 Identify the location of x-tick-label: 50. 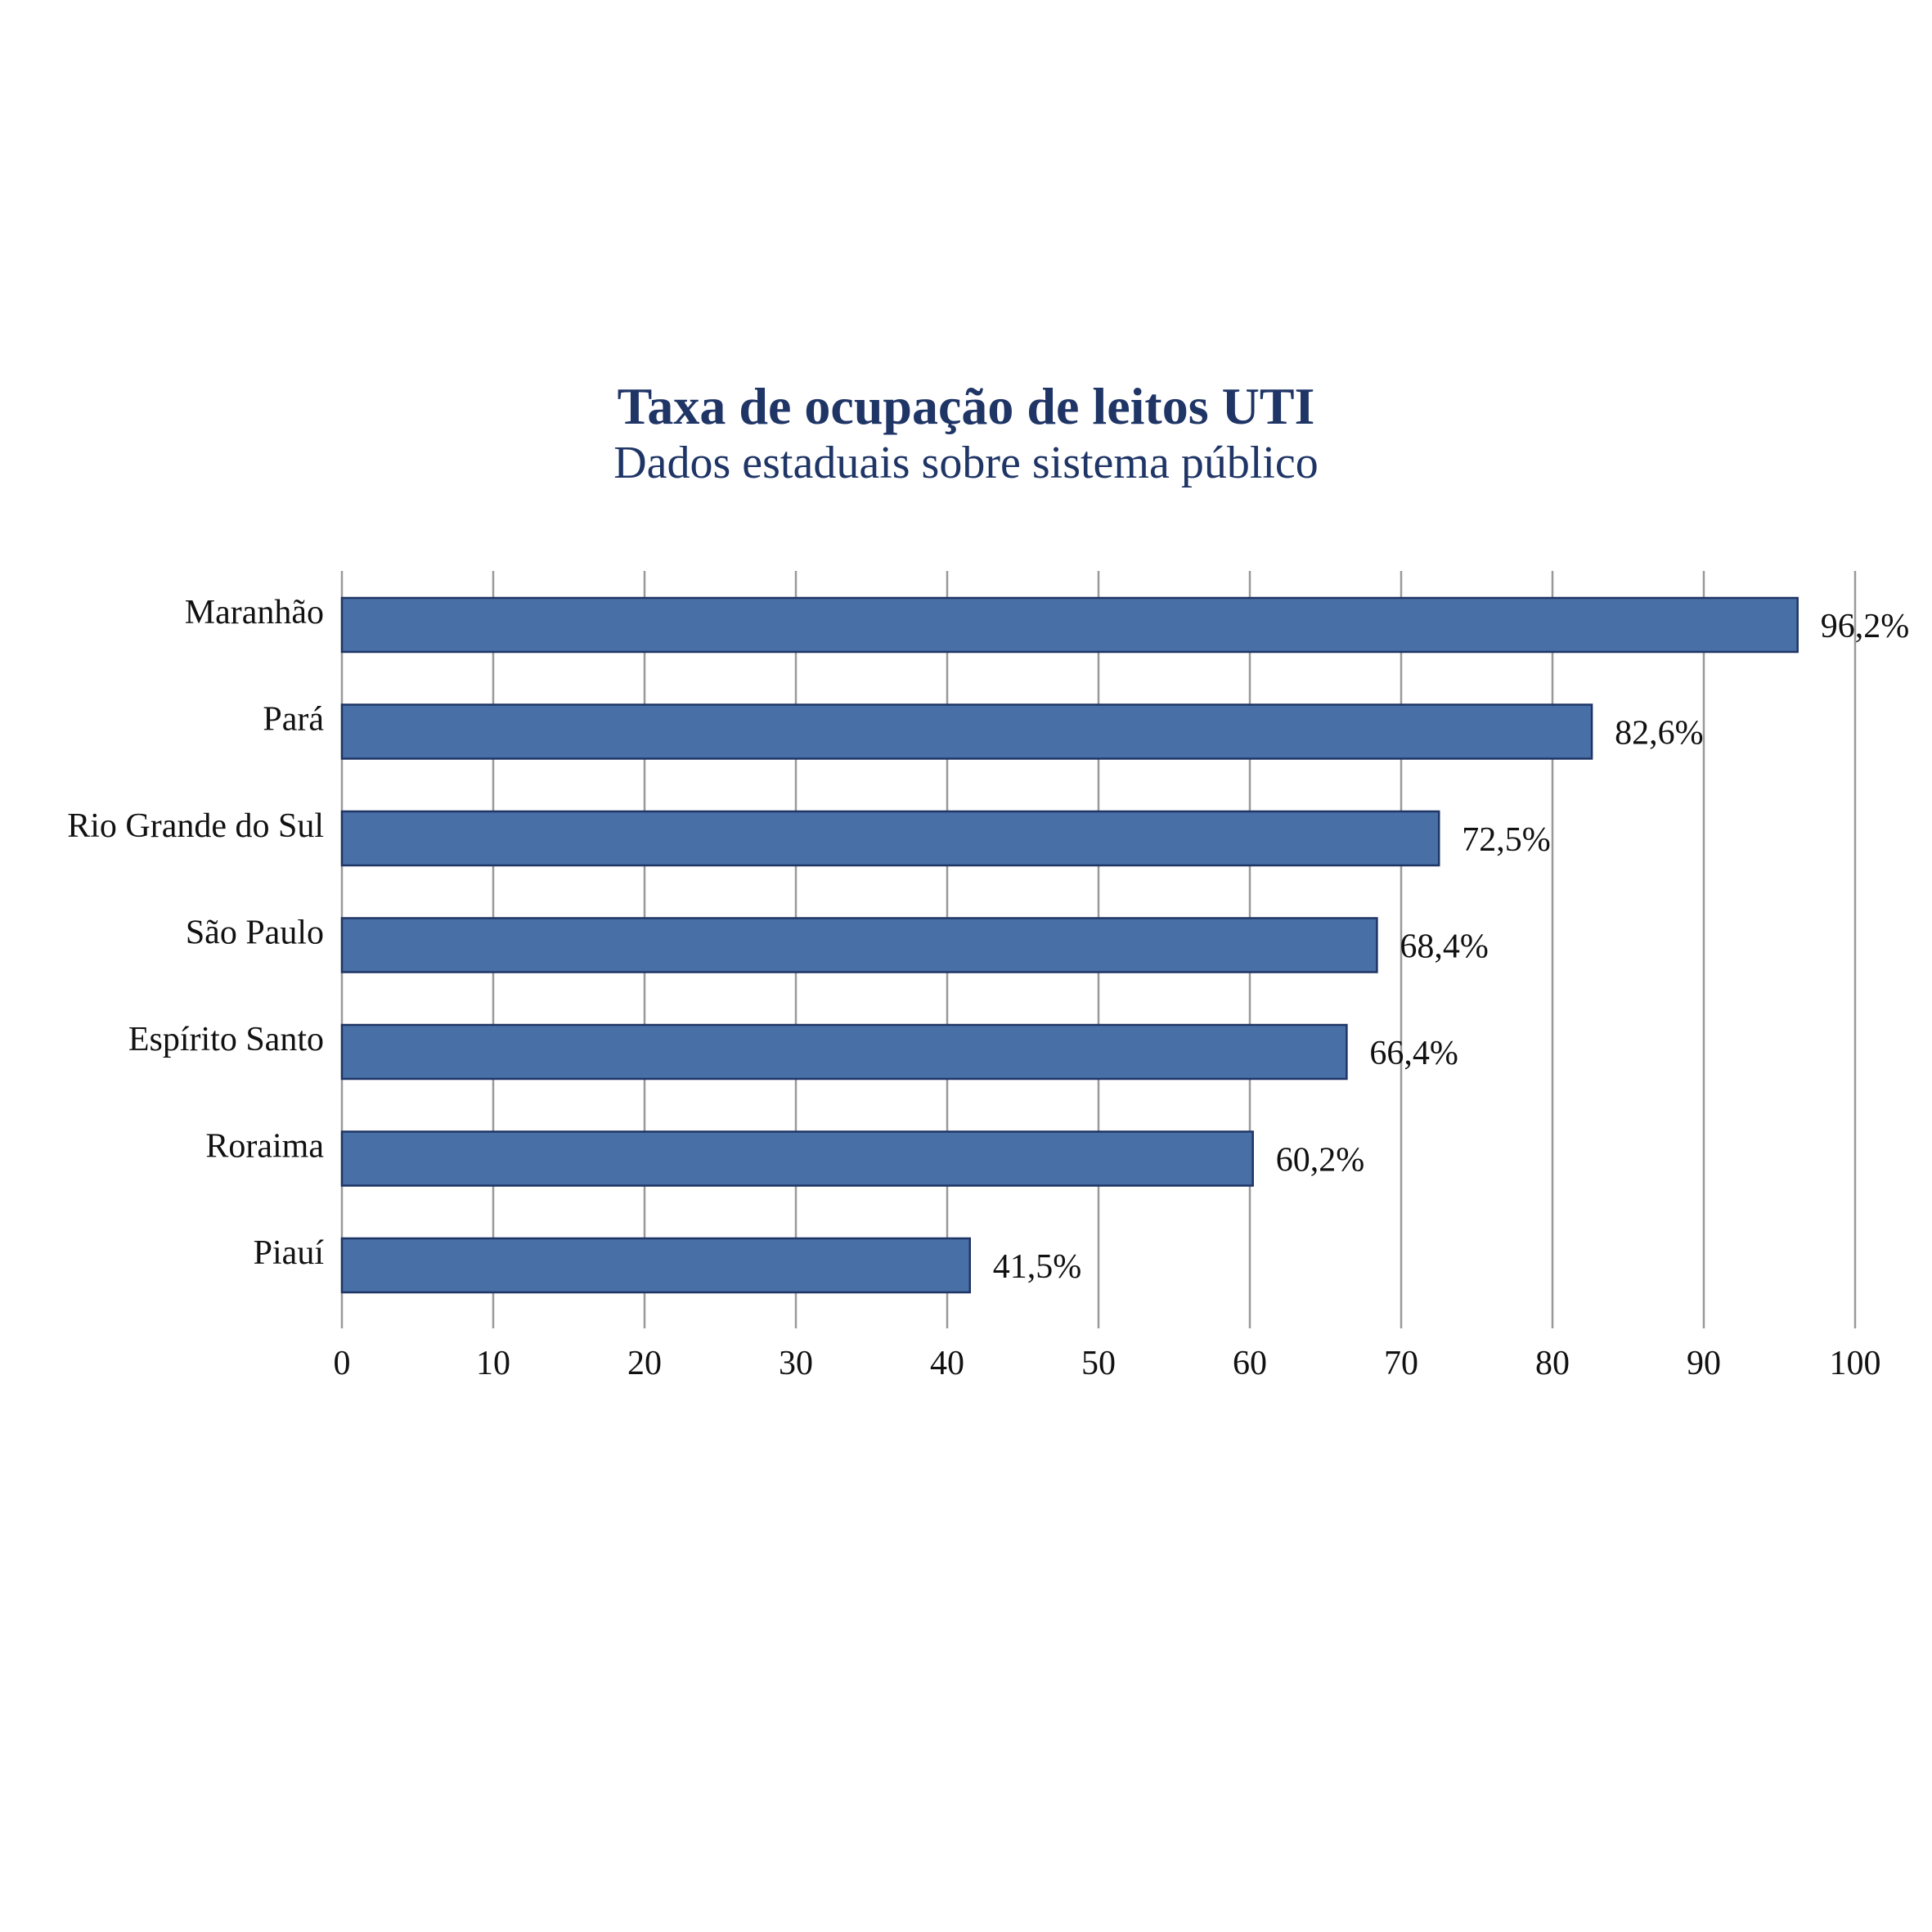
(1098, 1363).